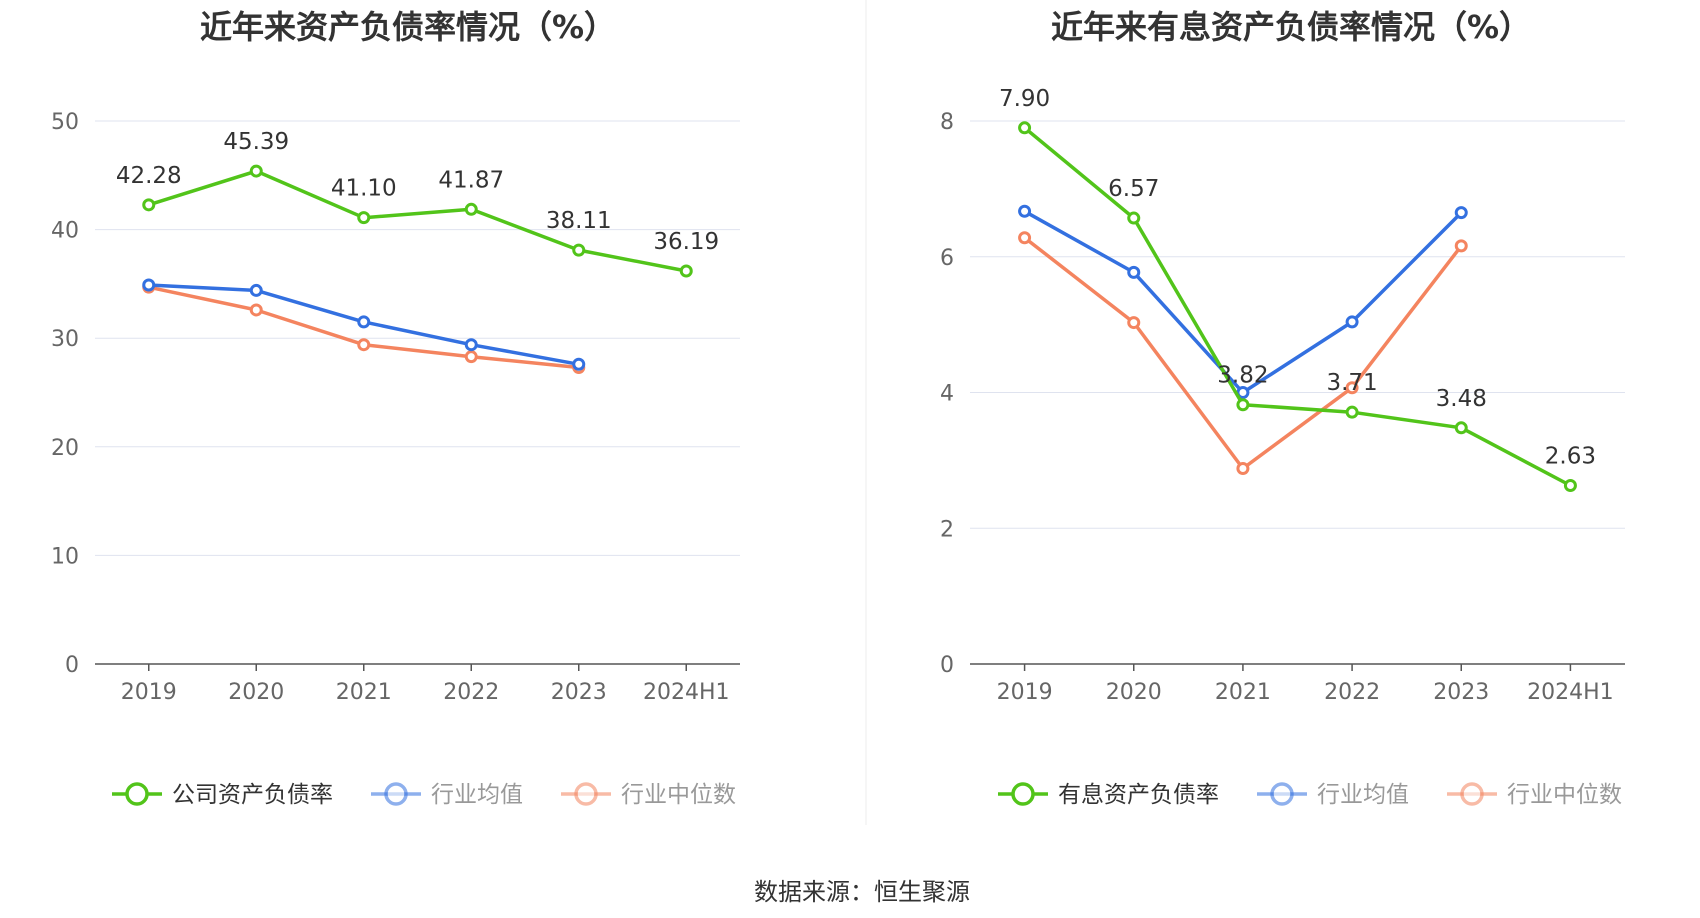 The width and height of the screenshot is (1700, 918). I want to click on legend-label: 公司资产负债率, so click(252, 795).